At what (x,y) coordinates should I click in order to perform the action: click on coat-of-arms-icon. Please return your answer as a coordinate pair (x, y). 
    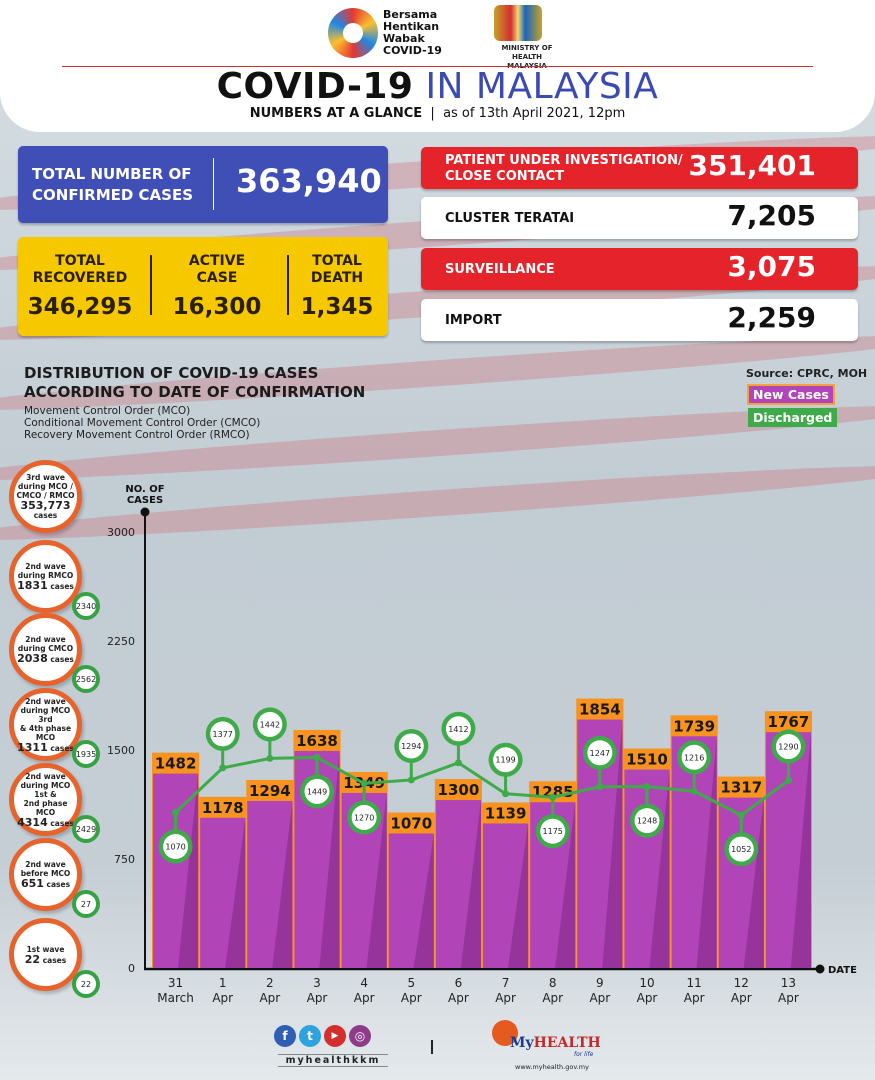
    Looking at the image, I should click on (518, 23).